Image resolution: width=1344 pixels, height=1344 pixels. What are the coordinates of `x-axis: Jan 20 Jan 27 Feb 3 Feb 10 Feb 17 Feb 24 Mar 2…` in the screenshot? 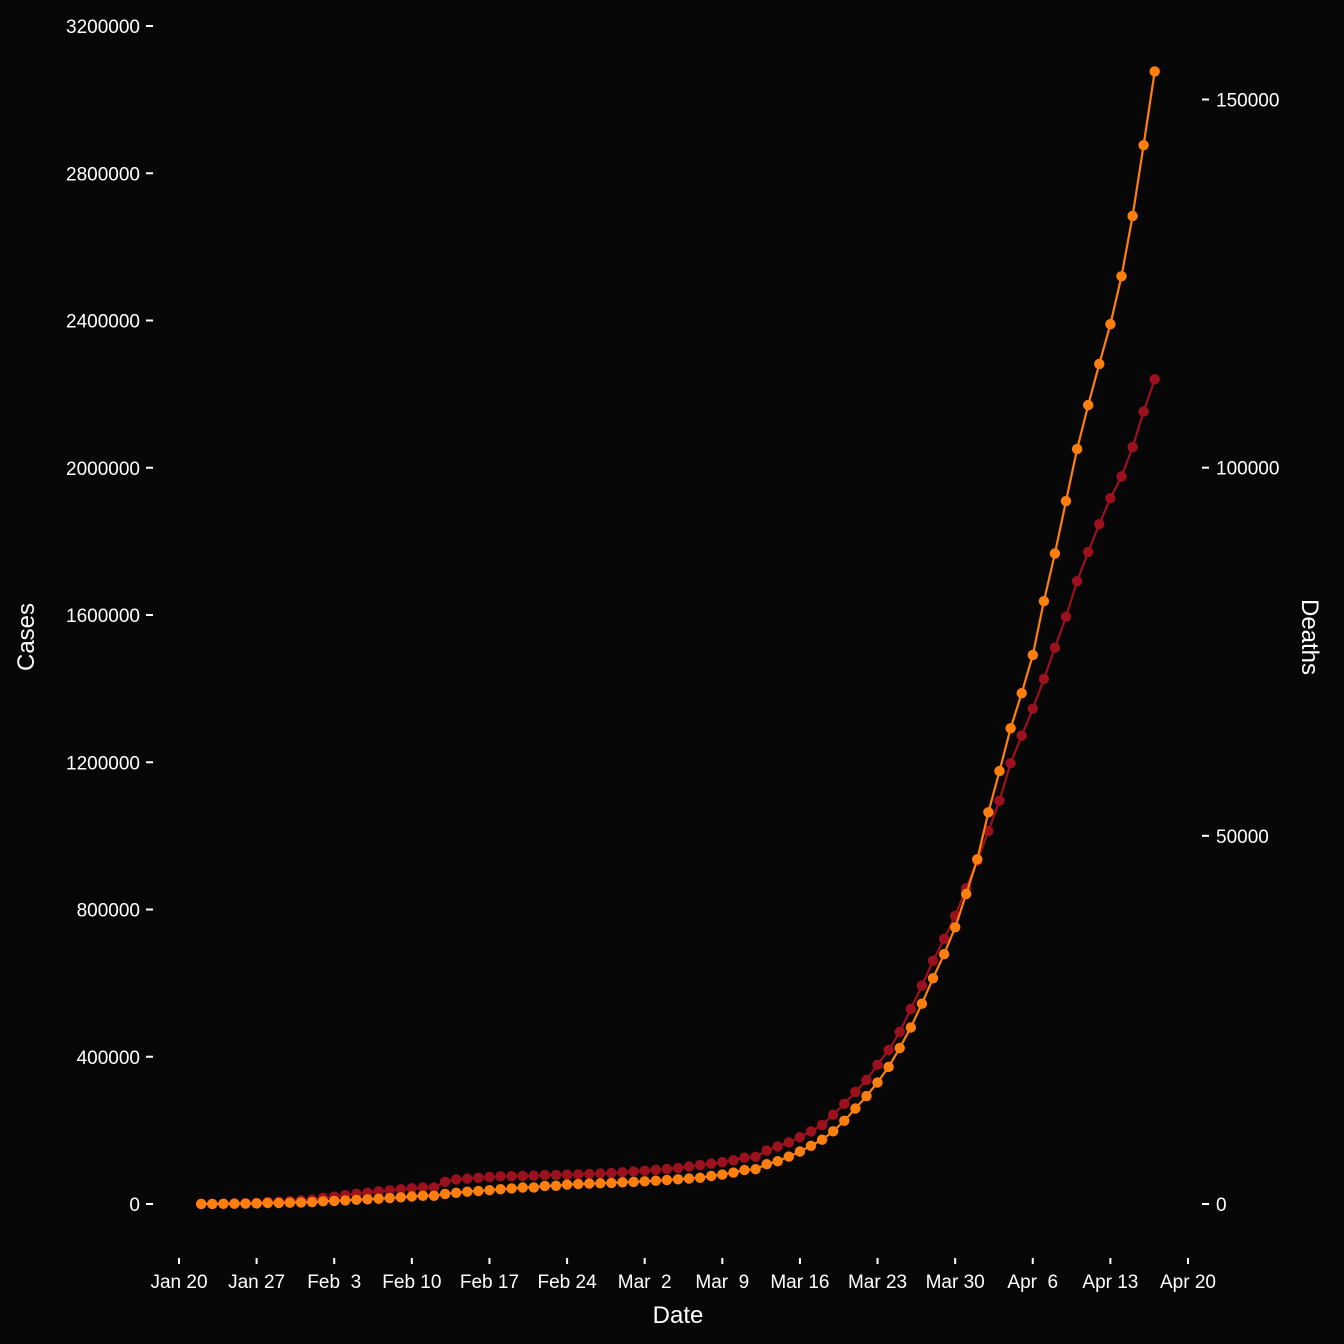 It's located at (683, 1275).